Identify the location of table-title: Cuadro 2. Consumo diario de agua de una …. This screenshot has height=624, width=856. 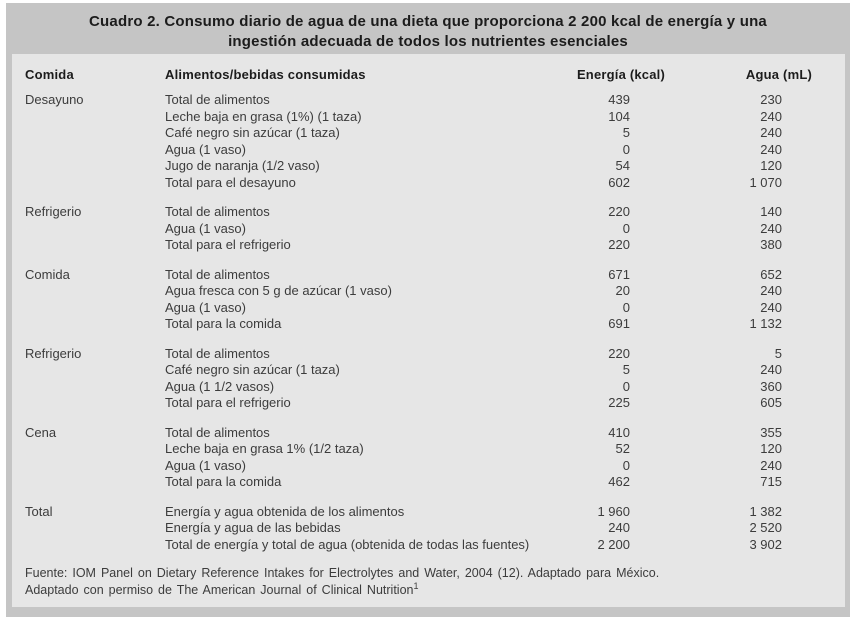
(428, 27).